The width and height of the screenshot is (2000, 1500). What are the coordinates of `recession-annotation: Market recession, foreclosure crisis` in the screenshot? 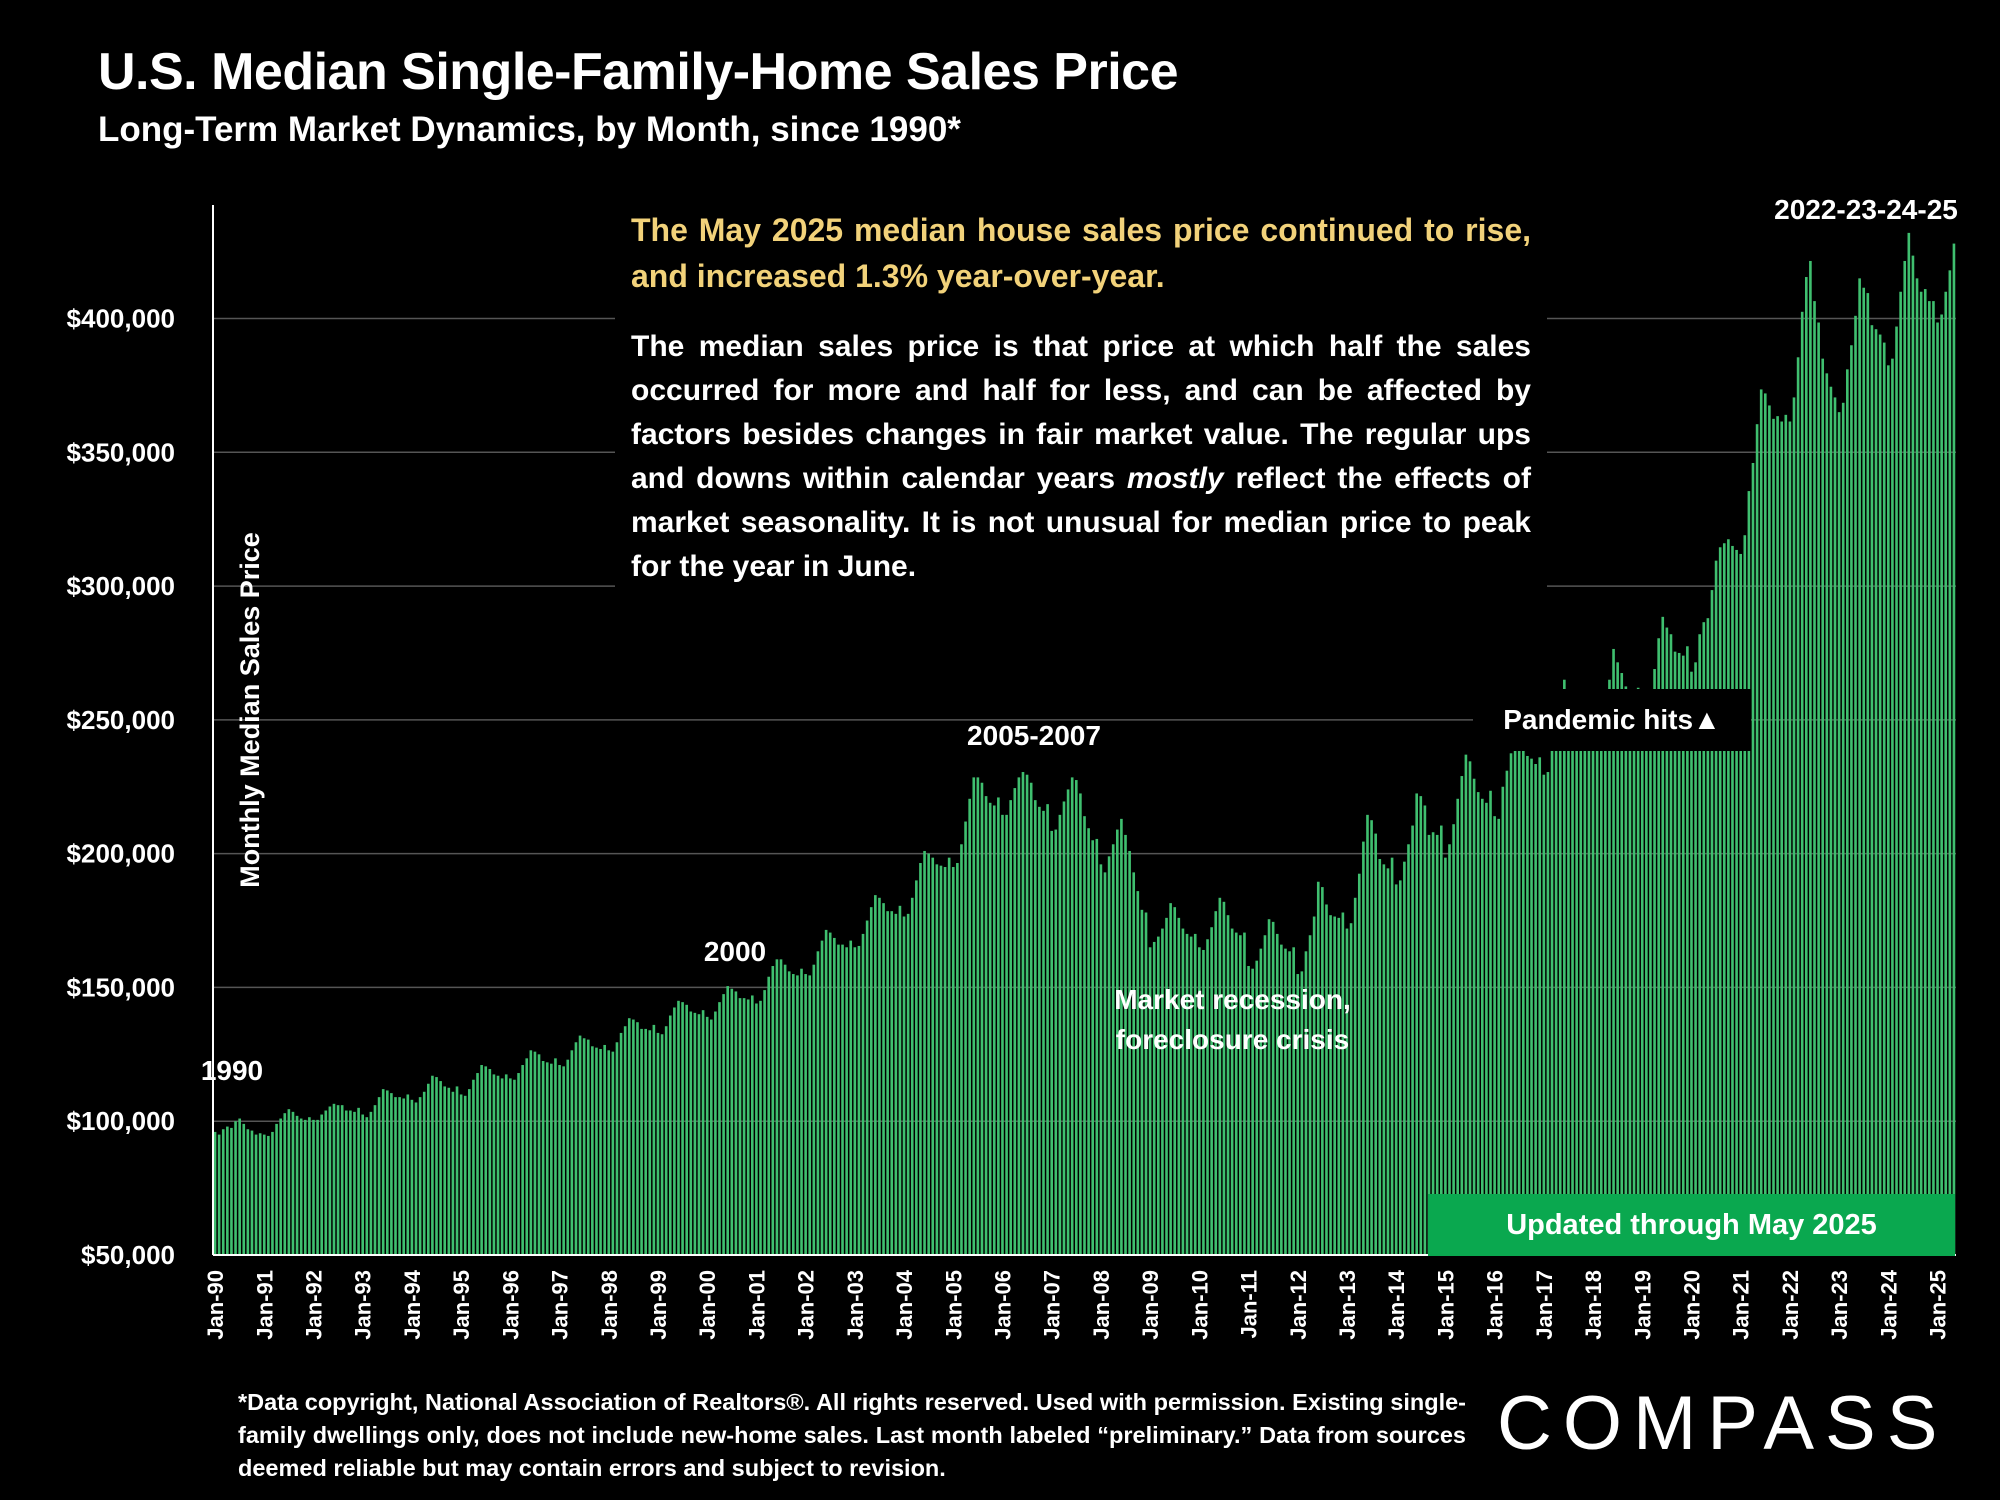 It's located at (1232, 1019).